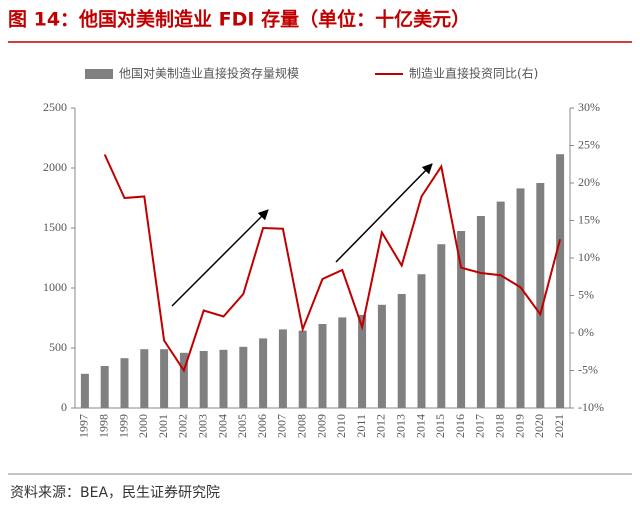  I want to click on y2-tick-label: -10%, so click(591, 407).